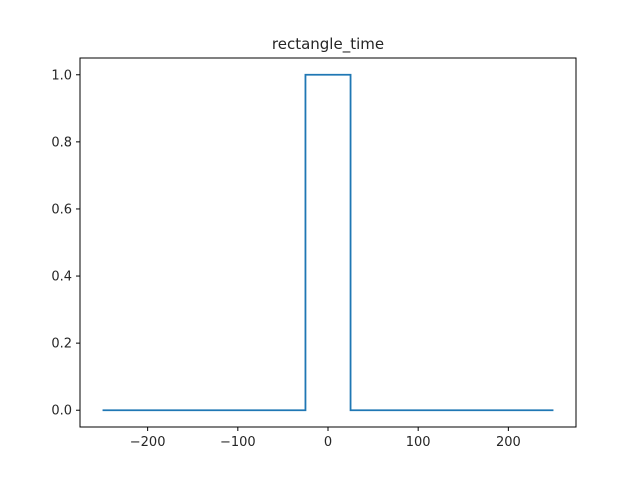 The height and width of the screenshot is (480, 640). What do you see at coordinates (148, 442) in the screenshot?
I see `x-tick-label: −200` at bounding box center [148, 442].